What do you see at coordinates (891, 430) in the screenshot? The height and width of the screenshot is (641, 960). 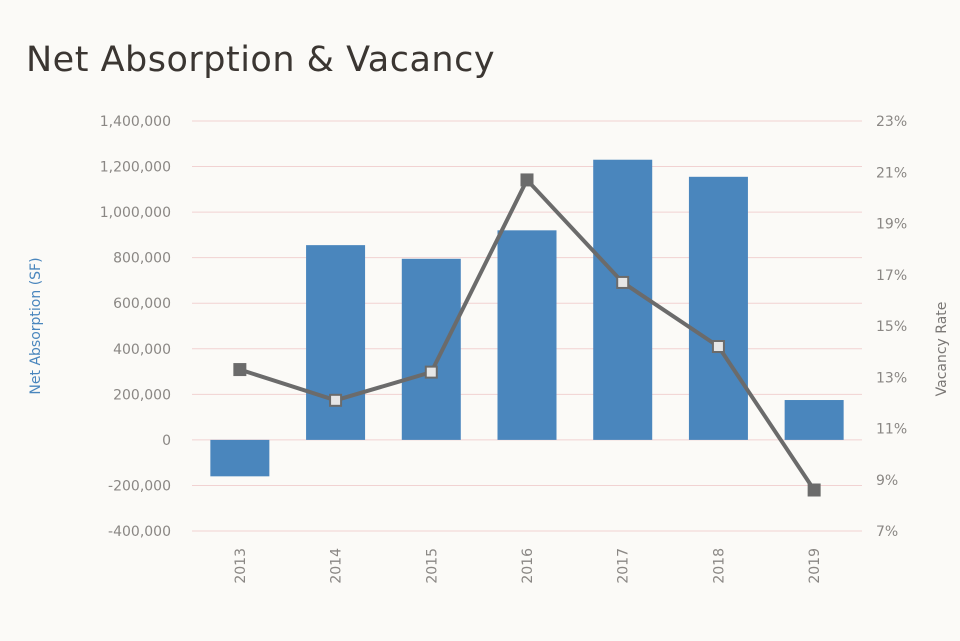 I see `y2-tick-label: 11%` at bounding box center [891, 430].